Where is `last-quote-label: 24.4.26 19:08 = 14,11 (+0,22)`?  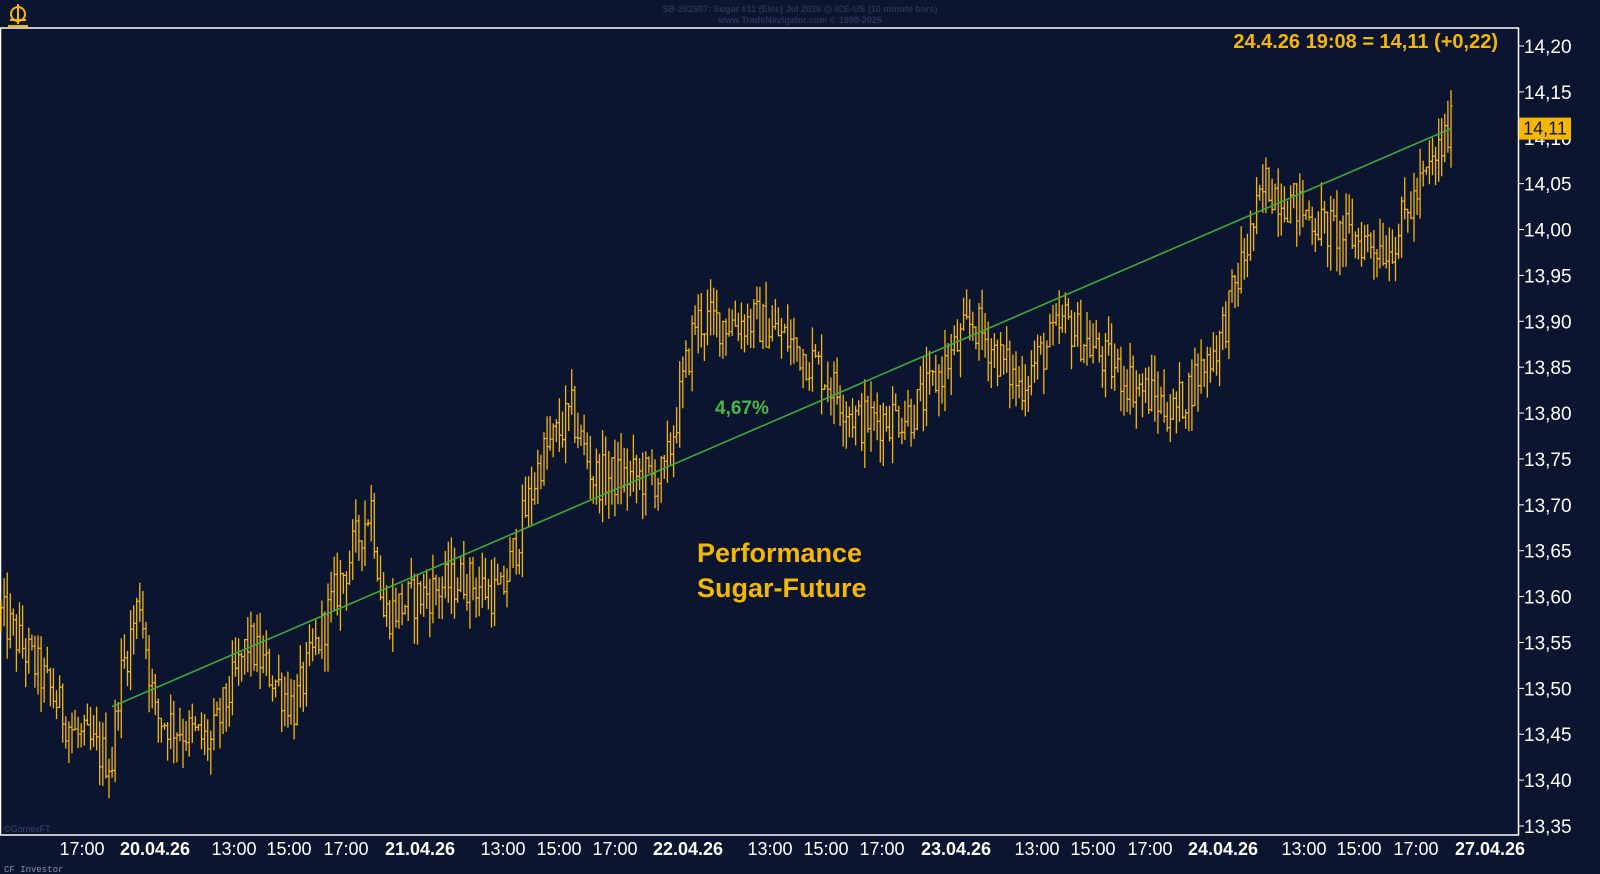
last-quote-label: 24.4.26 19:08 = 14,11 (+0,22) is located at coordinates (1365, 42).